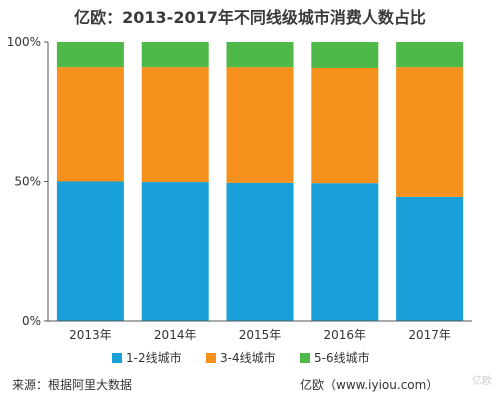 The image size is (500, 403). What do you see at coordinates (342, 357) in the screenshot?
I see `legend-label: 5-6线城市` at bounding box center [342, 357].